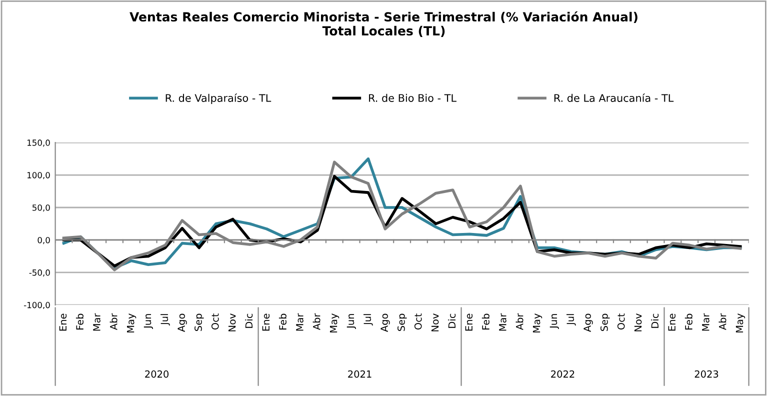 This screenshot has width=768, height=396. I want to click on text: 2020, so click(157, 374).